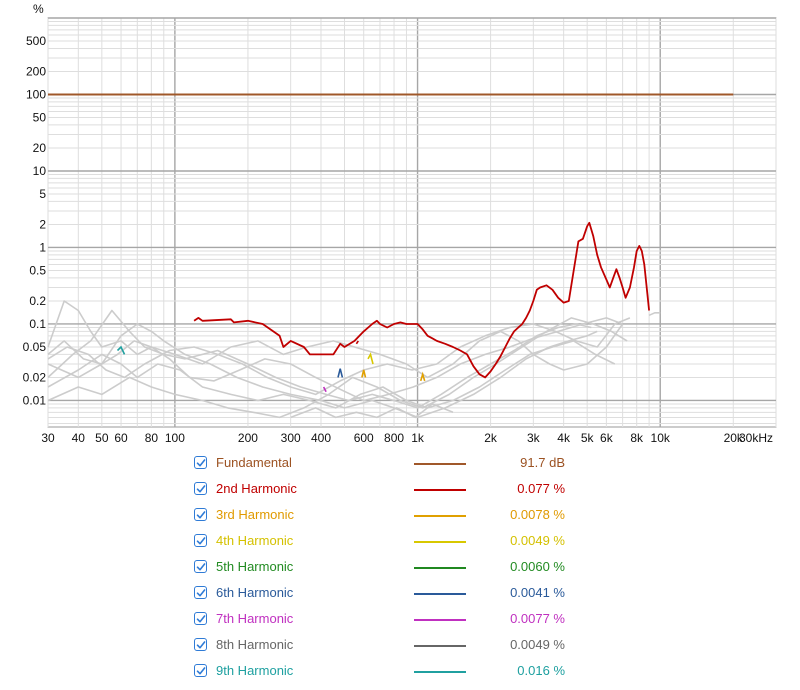 The height and width of the screenshot is (690, 800). What do you see at coordinates (637, 438) in the screenshot?
I see `x-tick-label: 8k` at bounding box center [637, 438].